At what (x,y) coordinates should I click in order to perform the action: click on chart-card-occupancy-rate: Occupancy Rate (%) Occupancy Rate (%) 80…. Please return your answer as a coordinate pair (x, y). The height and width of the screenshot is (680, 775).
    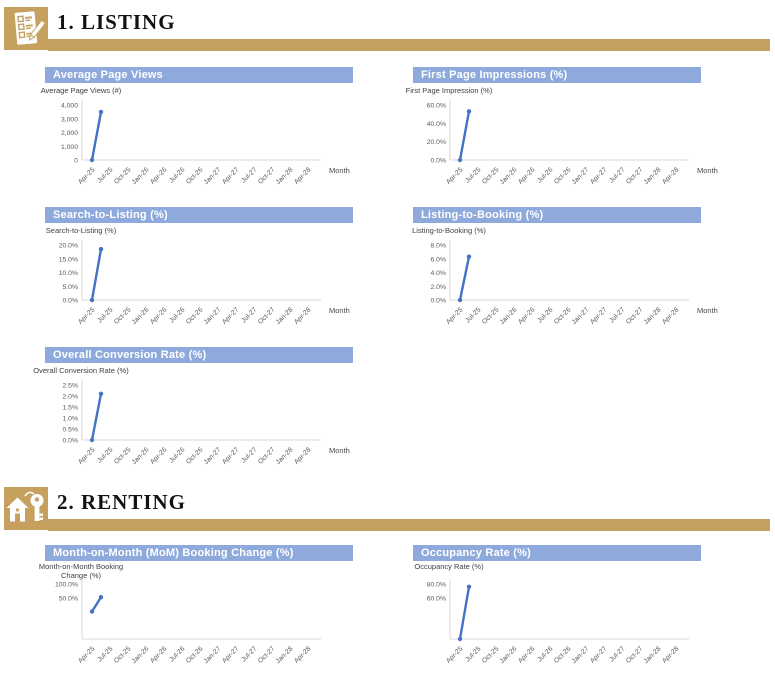
    Looking at the image, I should click on (565, 606).